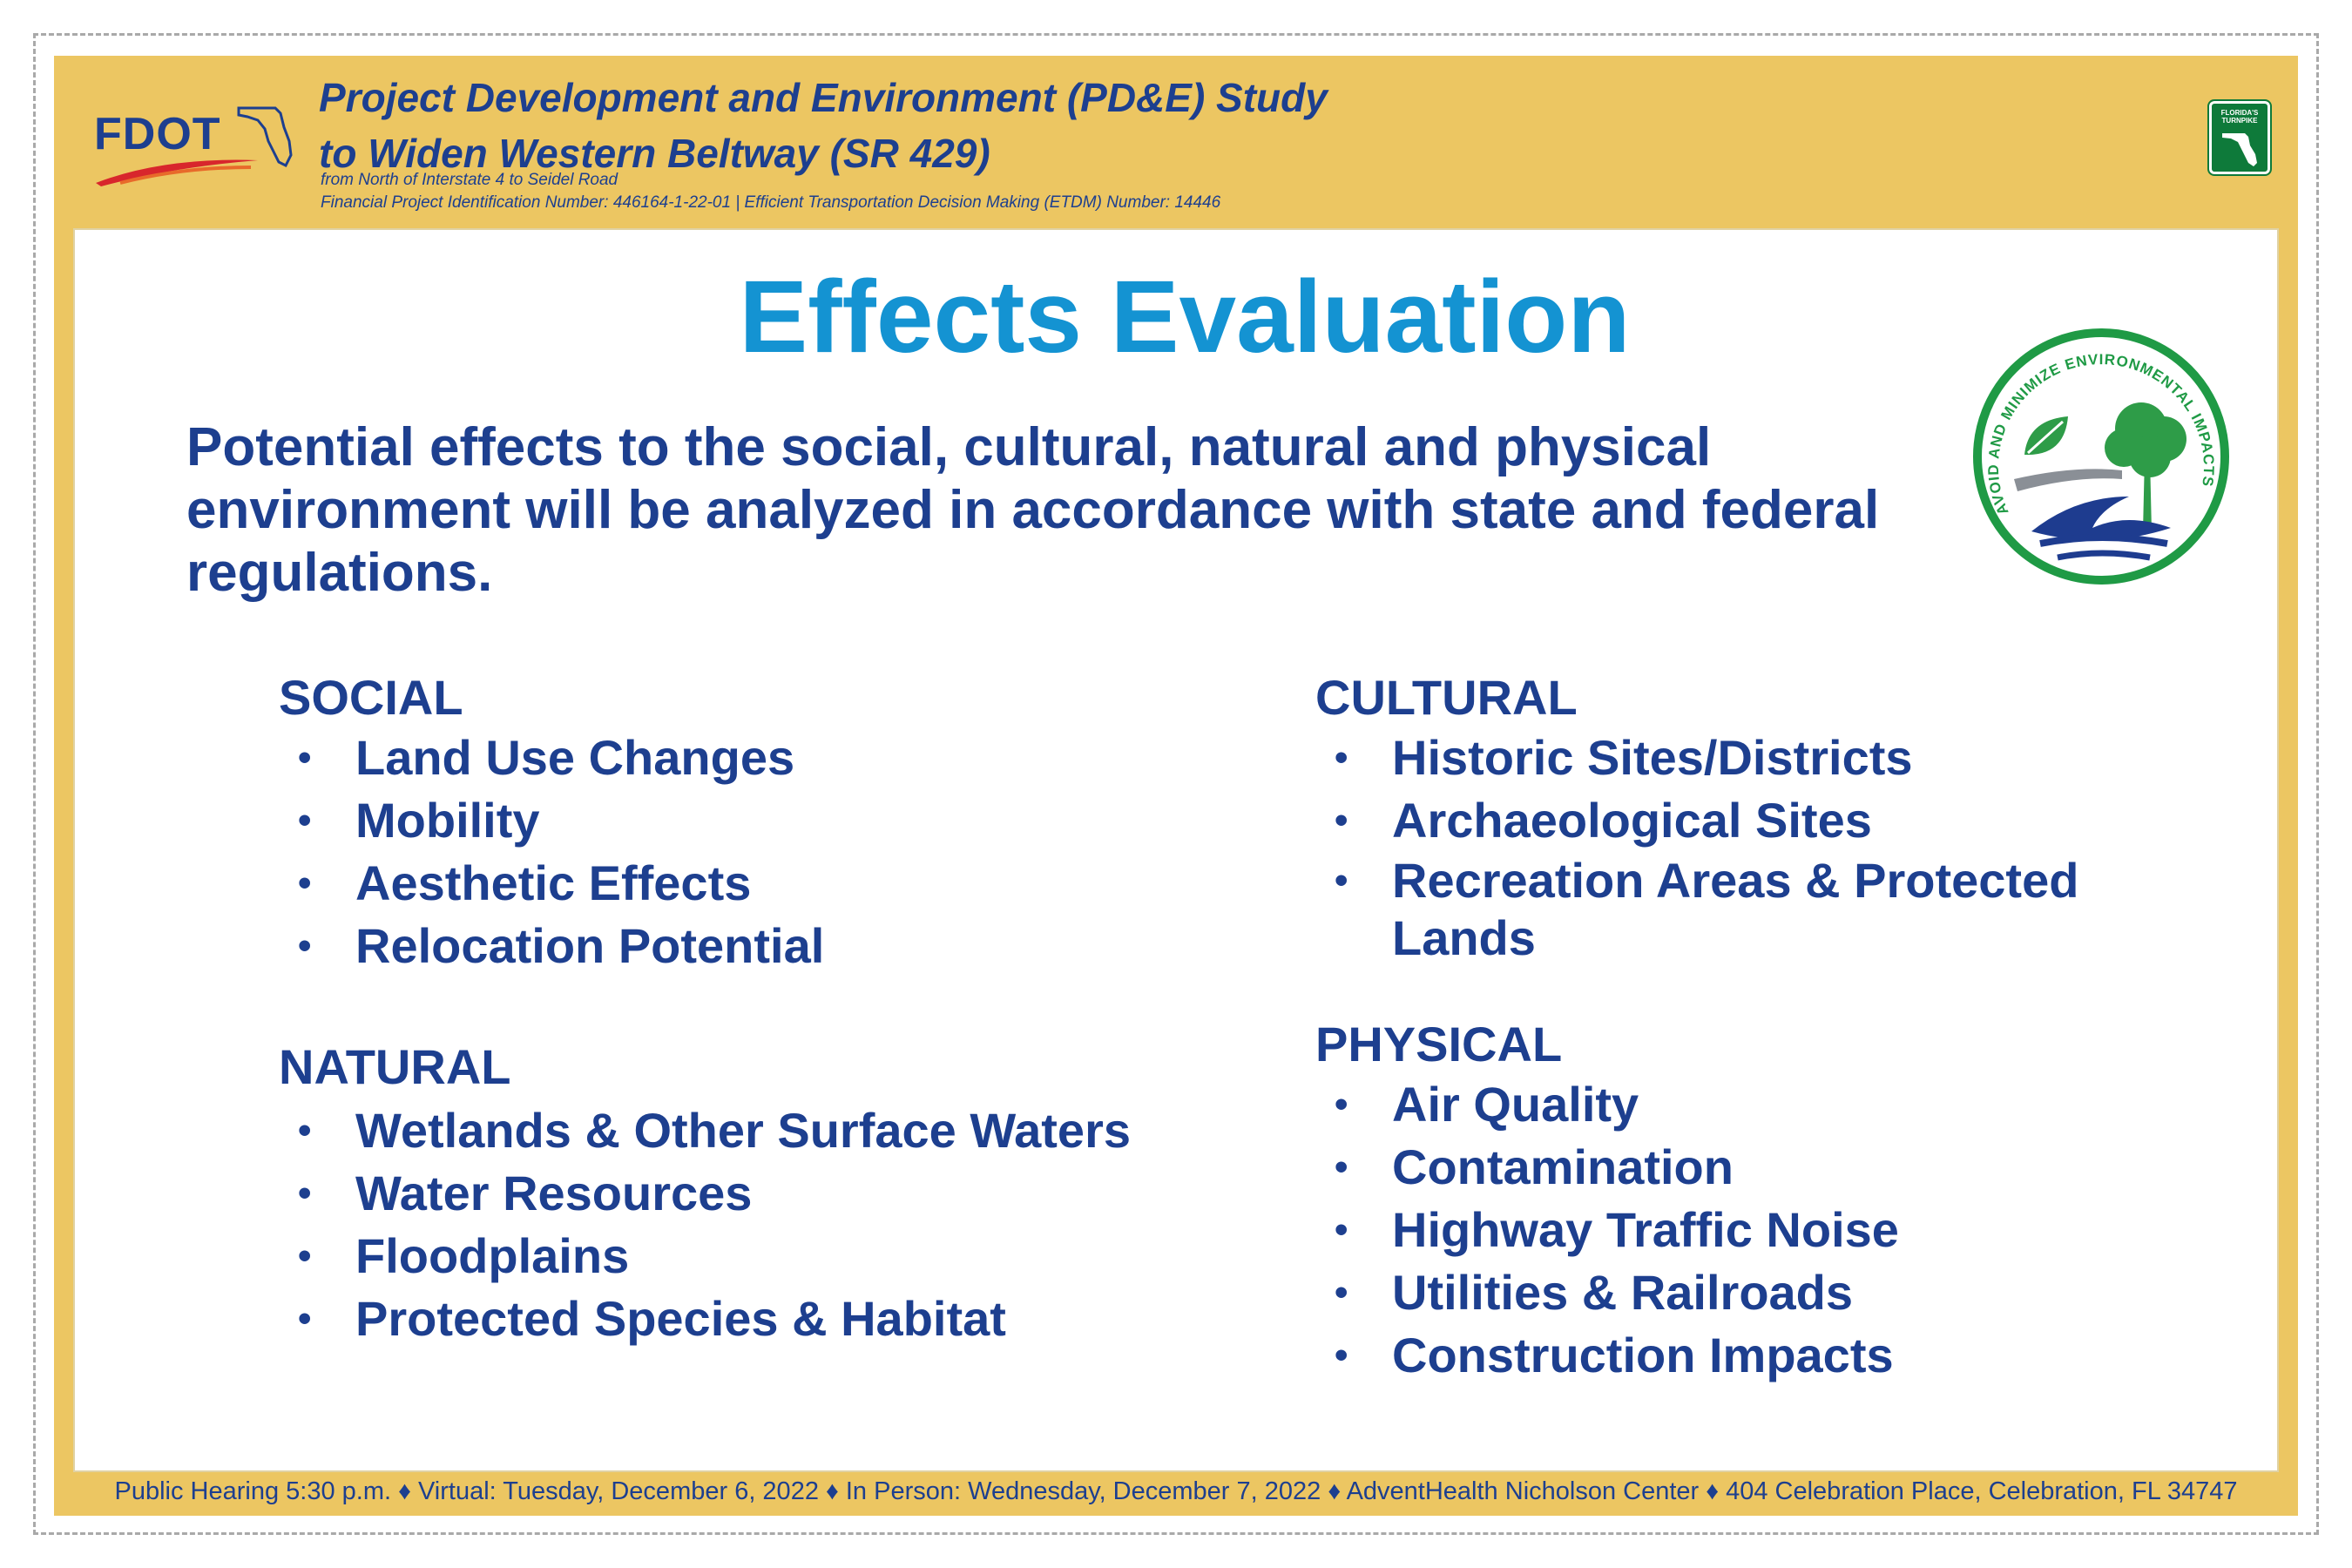 This screenshot has height=1568, width=2352. I want to click on list-item: Archaeological Sites, so click(1768, 820).